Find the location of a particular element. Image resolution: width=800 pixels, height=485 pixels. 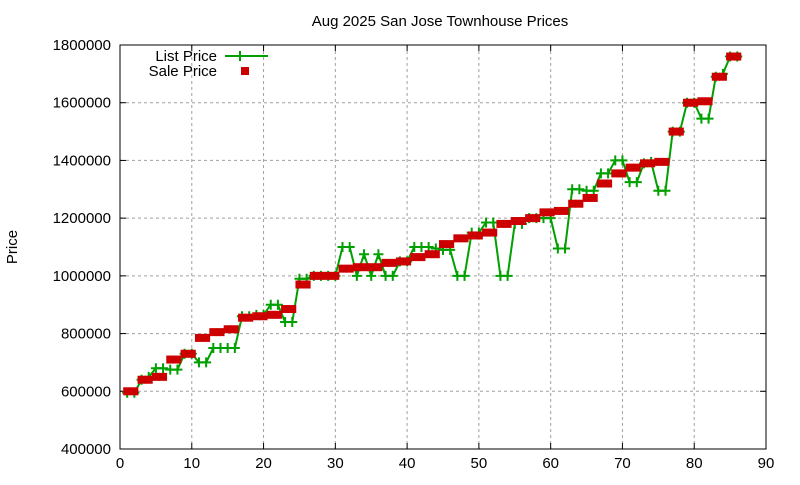

legend: List Price Sale Price is located at coordinates (208, 64).